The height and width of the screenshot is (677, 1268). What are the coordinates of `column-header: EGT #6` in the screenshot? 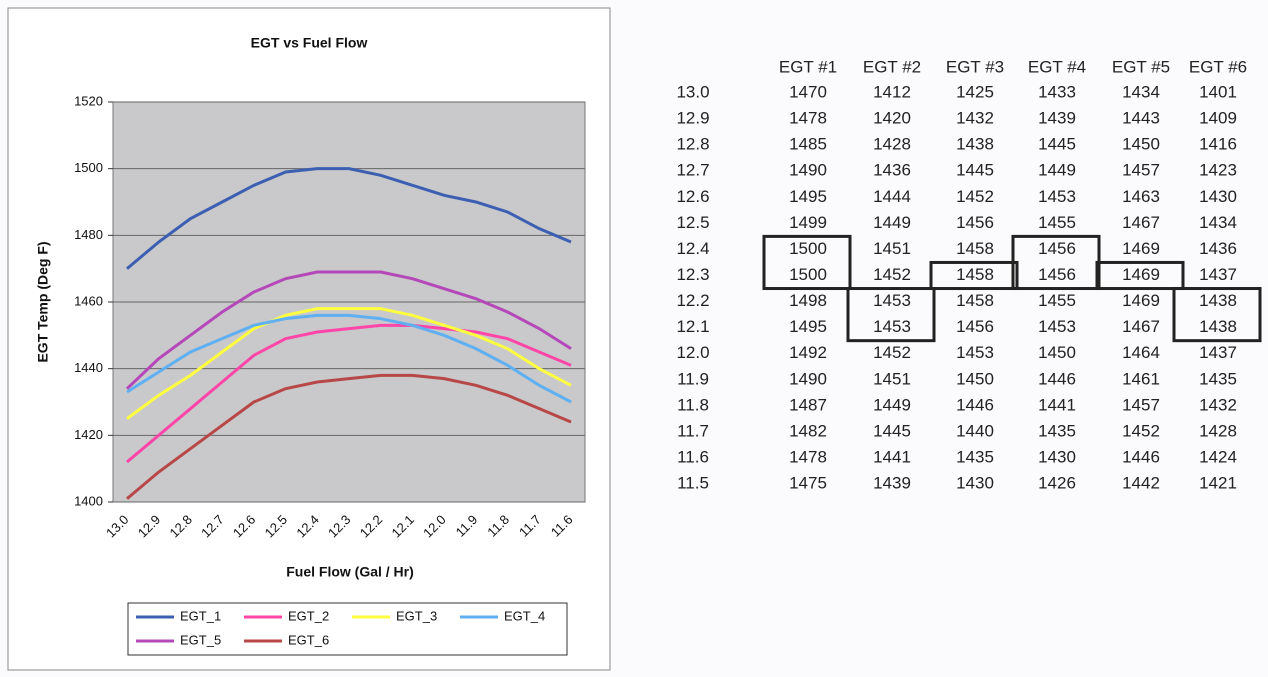 It's located at (1218, 66).